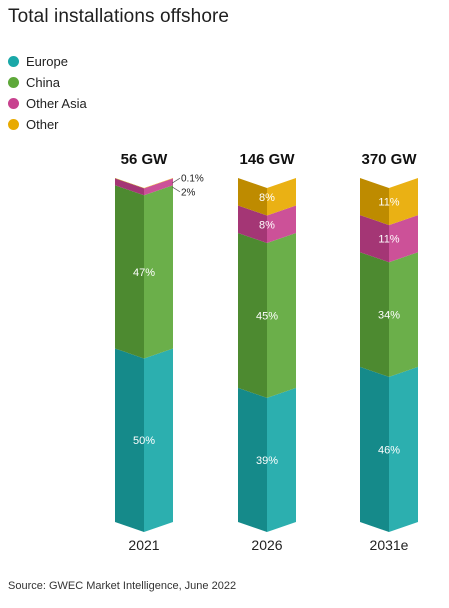  I want to click on total-label-2031e: 370 GW, so click(389, 159).